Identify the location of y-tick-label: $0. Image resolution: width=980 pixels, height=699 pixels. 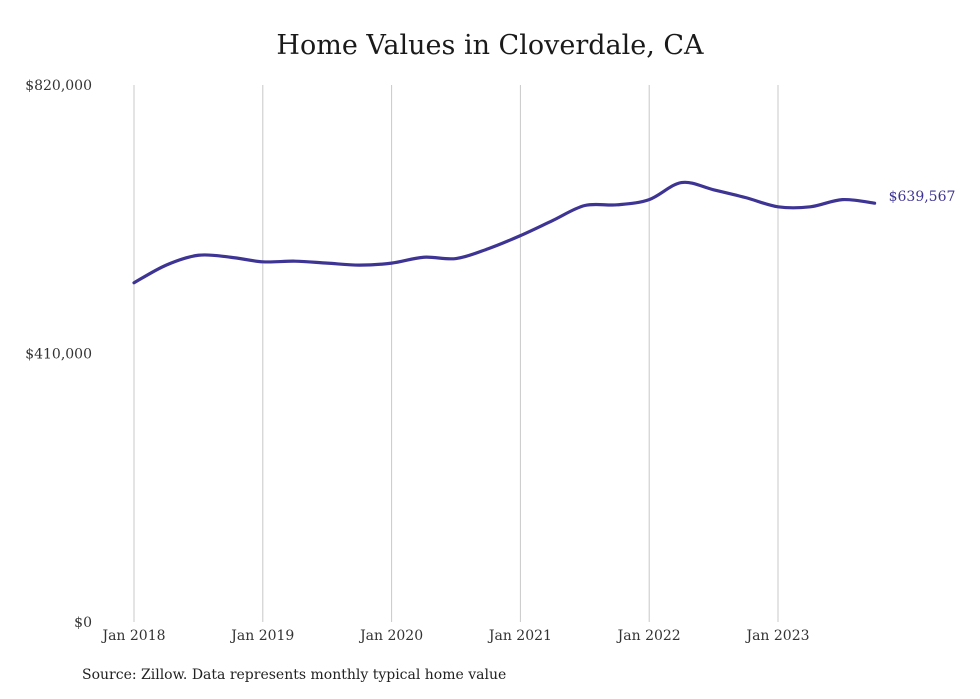
(83, 623).